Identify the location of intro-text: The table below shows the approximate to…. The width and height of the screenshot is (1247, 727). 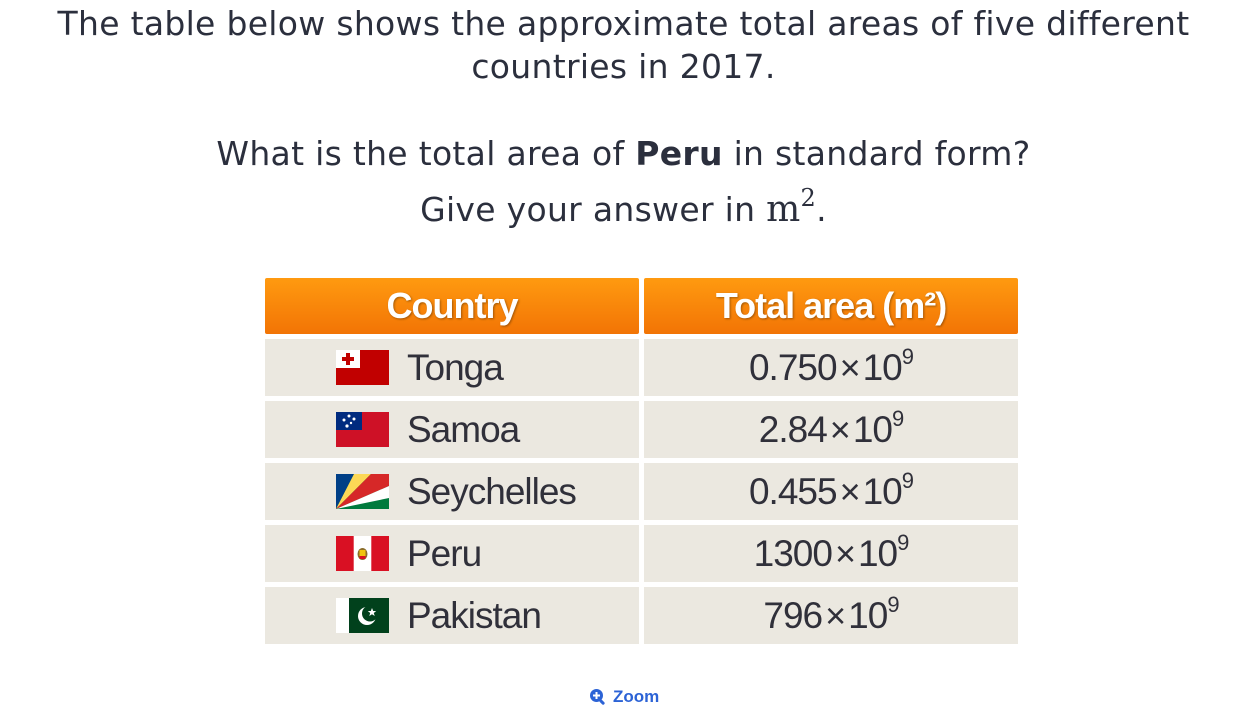
(623, 45).